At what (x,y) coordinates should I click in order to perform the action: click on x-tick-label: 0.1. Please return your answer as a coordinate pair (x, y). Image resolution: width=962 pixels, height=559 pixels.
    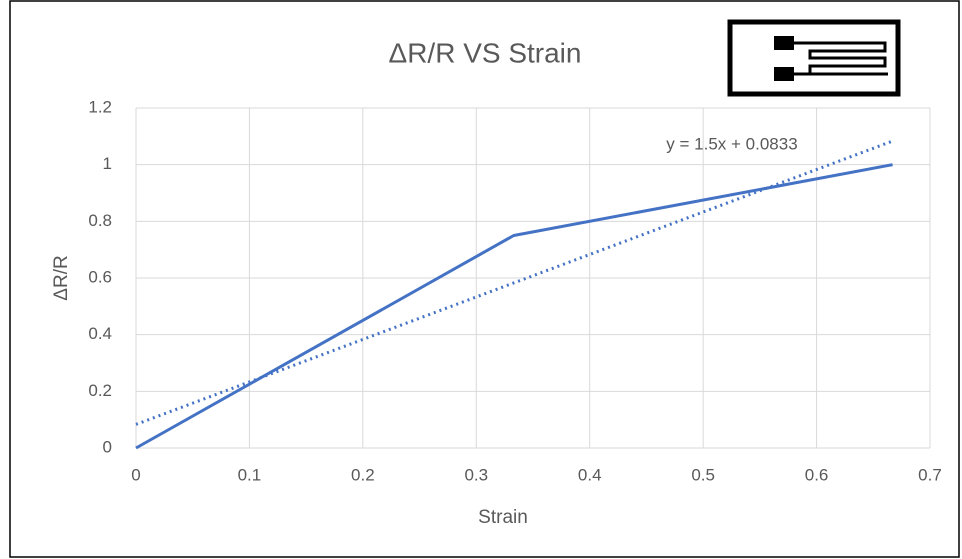
    Looking at the image, I should click on (250, 474).